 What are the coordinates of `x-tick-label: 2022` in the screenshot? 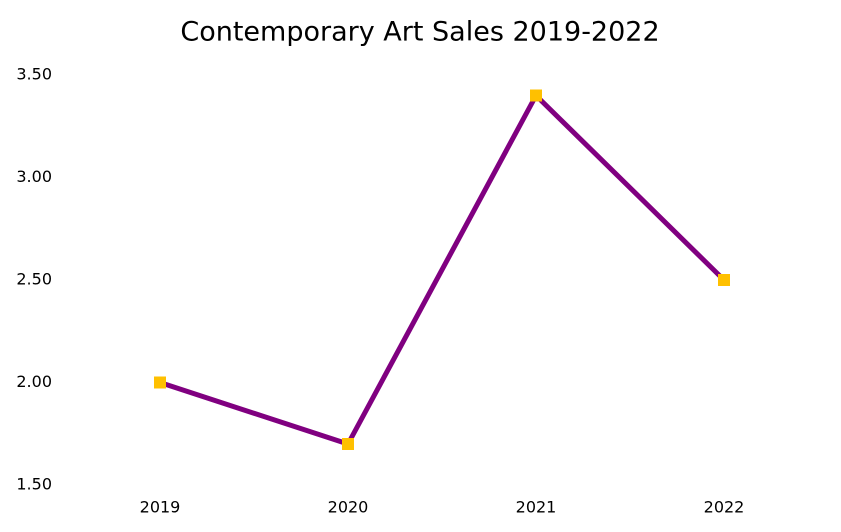 It's located at (724, 507).